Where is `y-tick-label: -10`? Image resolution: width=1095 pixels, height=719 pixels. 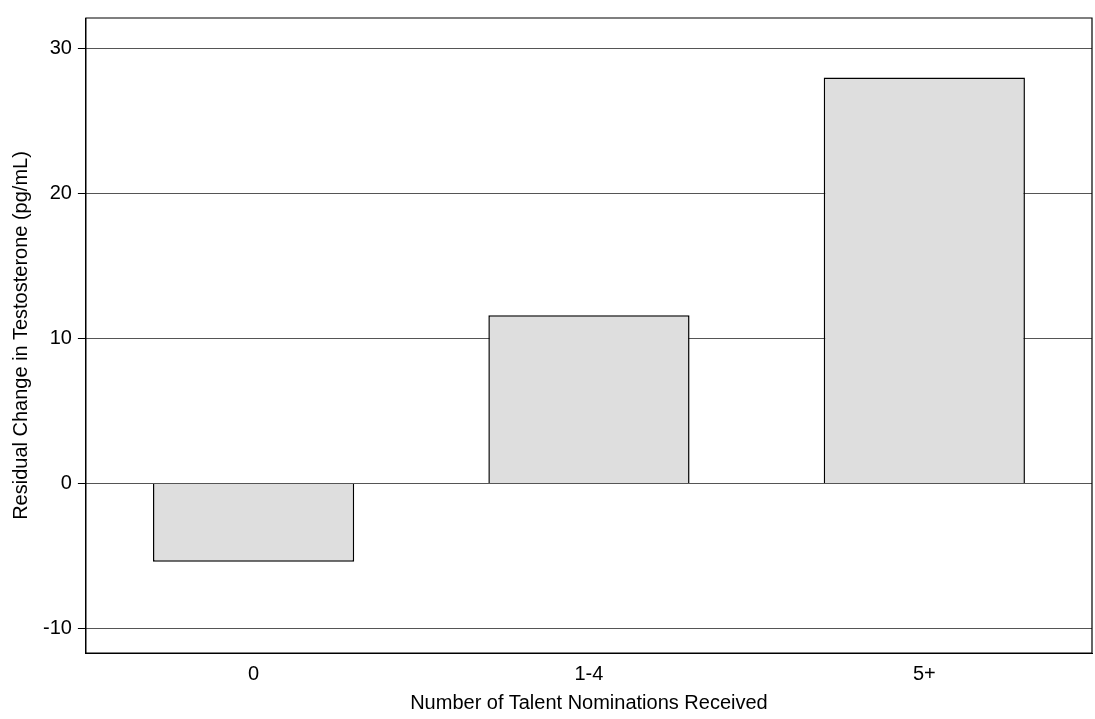 y-tick-label: -10 is located at coordinates (57, 626).